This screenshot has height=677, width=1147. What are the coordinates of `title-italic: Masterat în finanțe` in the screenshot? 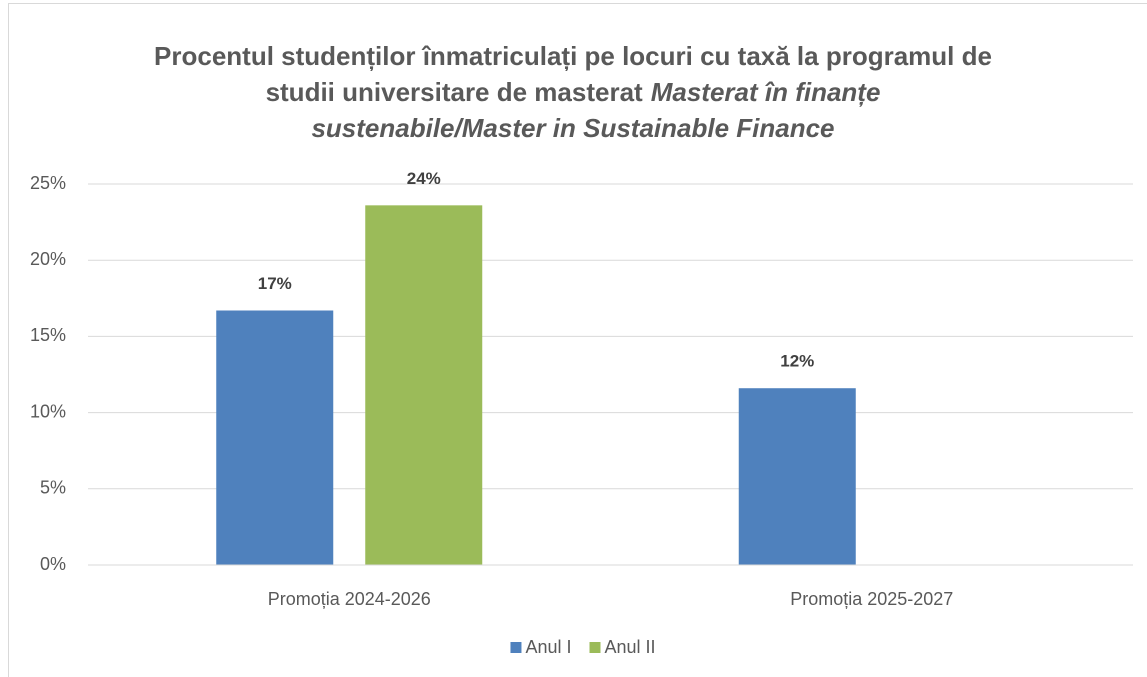 It's located at (766, 92).